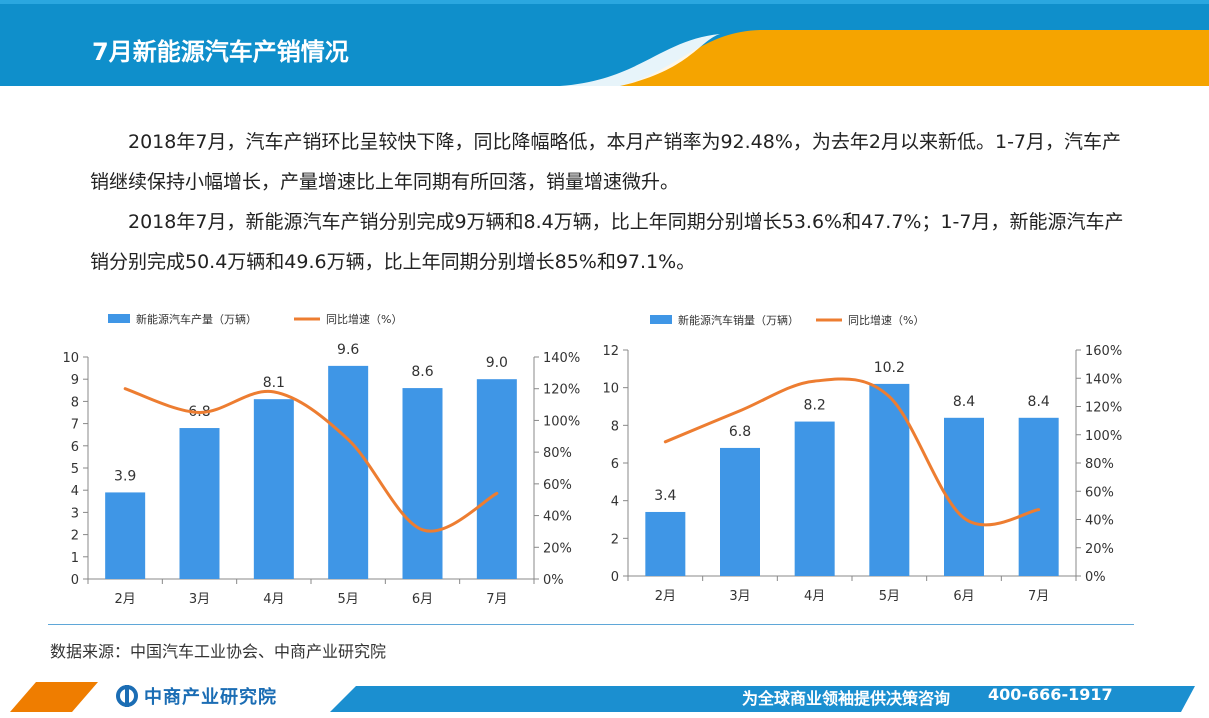 The width and height of the screenshot is (1209, 718). I want to click on legend-bar-label: 新能源汽车产量（万辆）, so click(196, 319).